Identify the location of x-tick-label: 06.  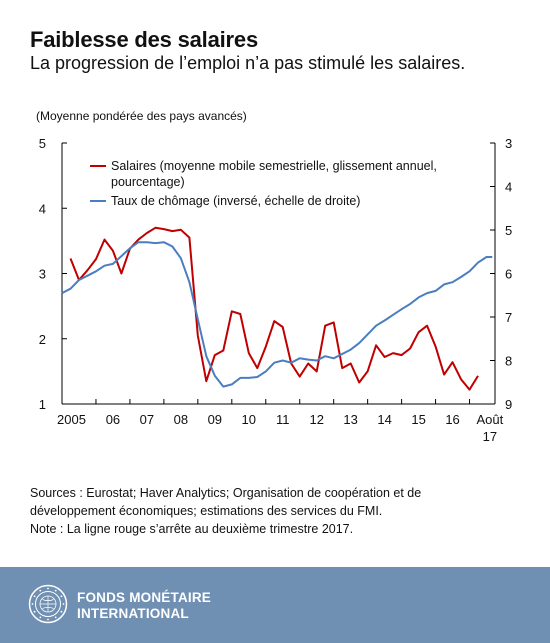
(113, 419).